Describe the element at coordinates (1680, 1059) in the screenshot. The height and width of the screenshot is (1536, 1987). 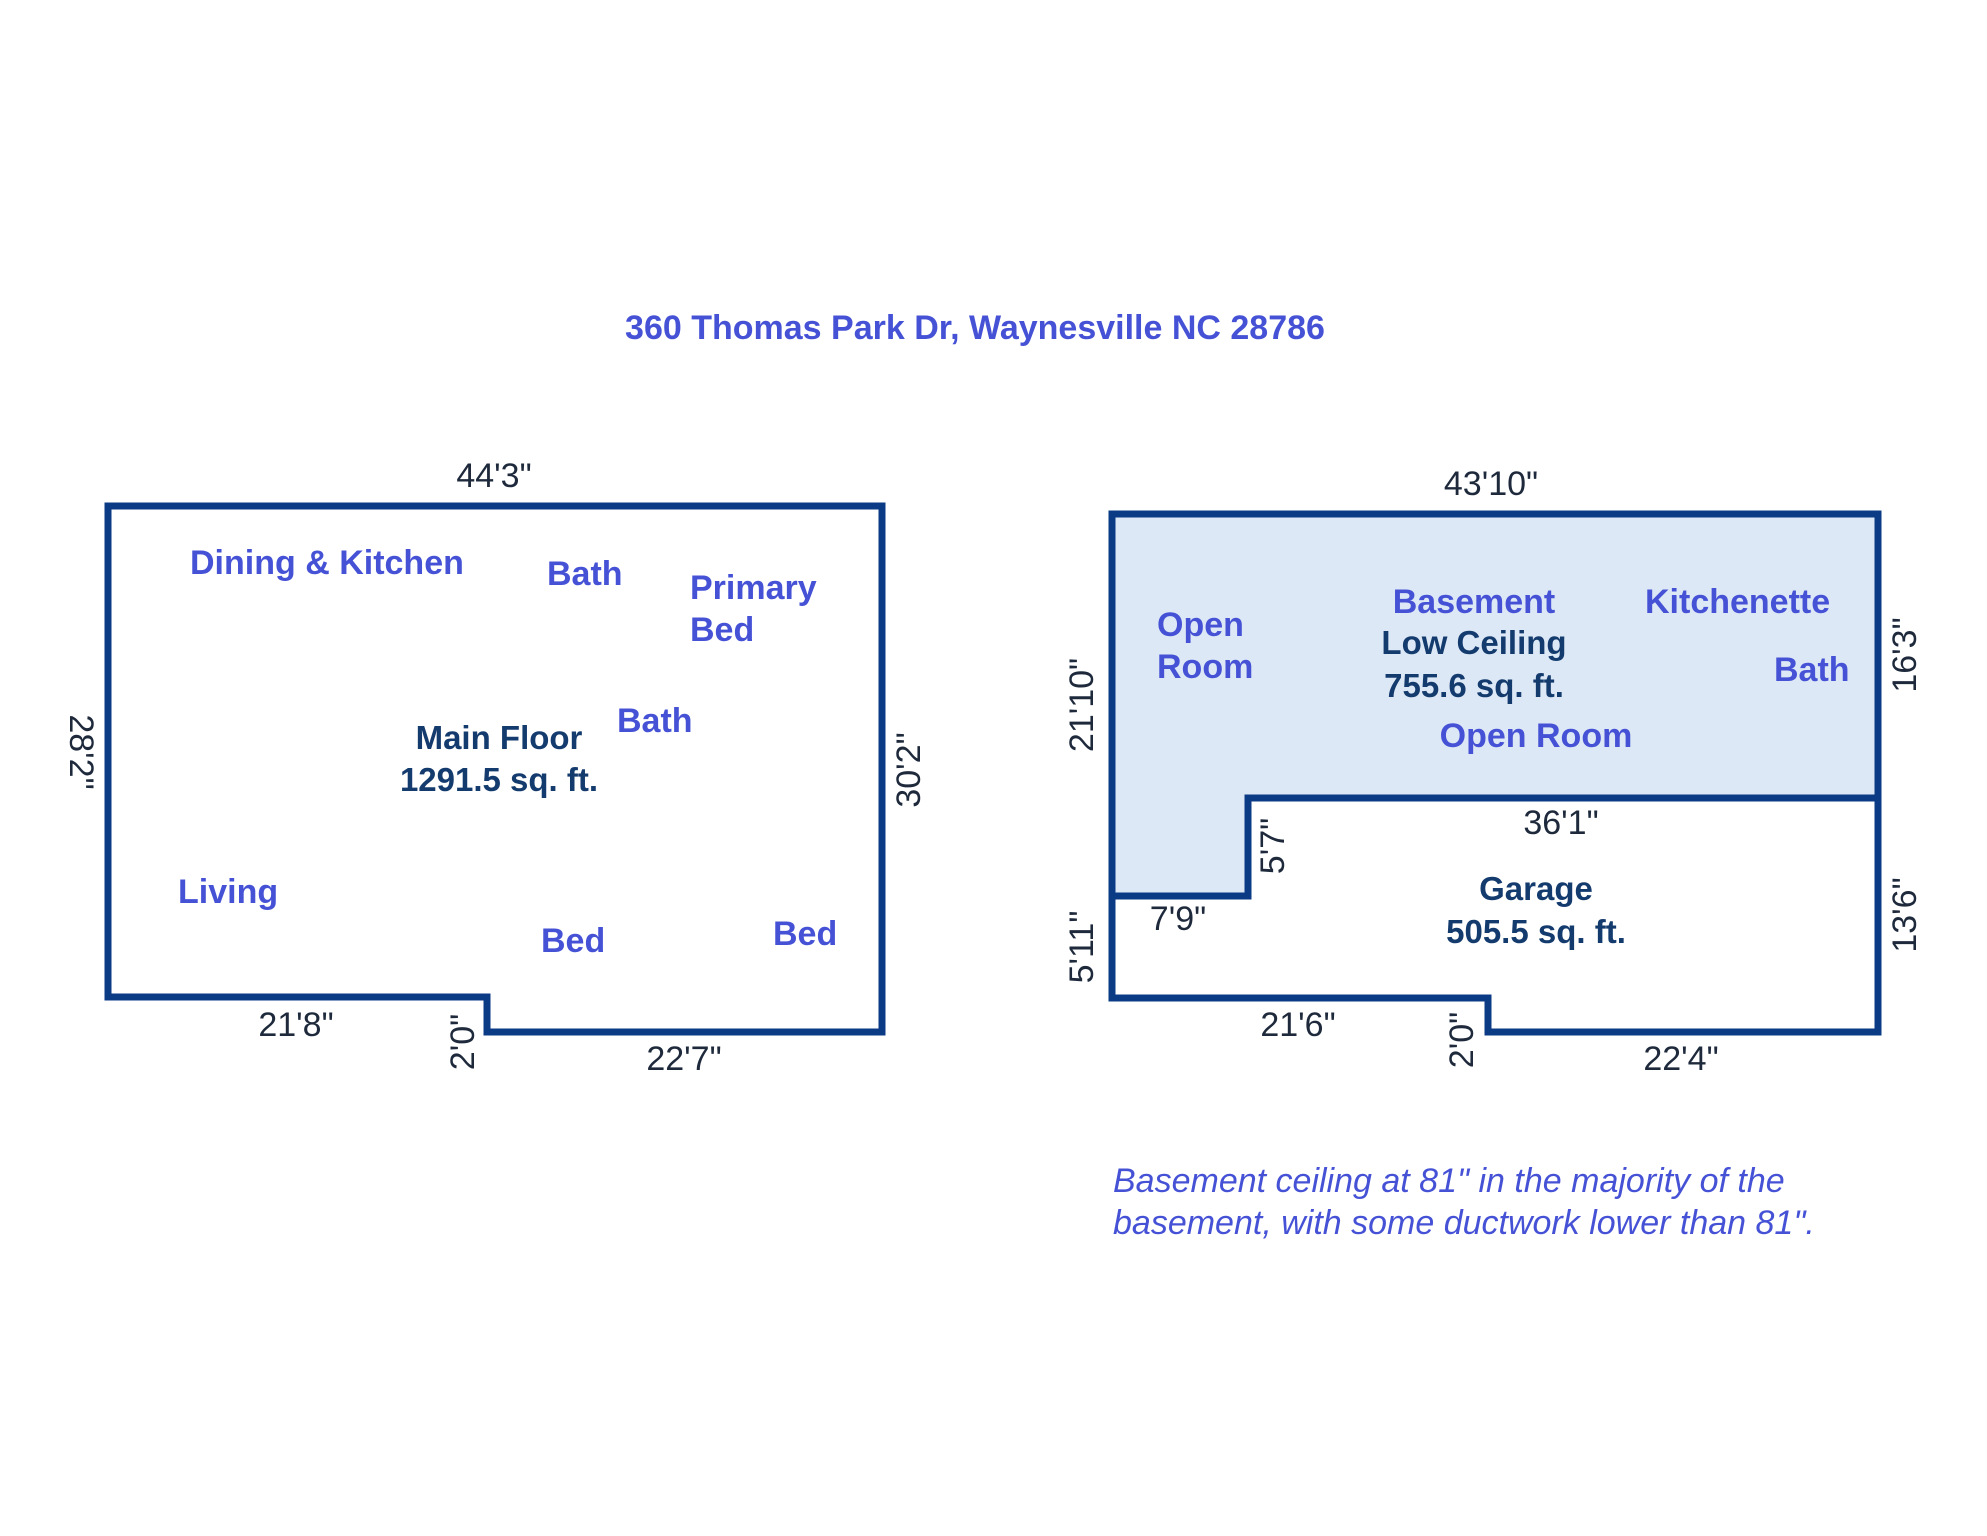
I see `dimension-lower-bottom-right: 22'4"` at that location.